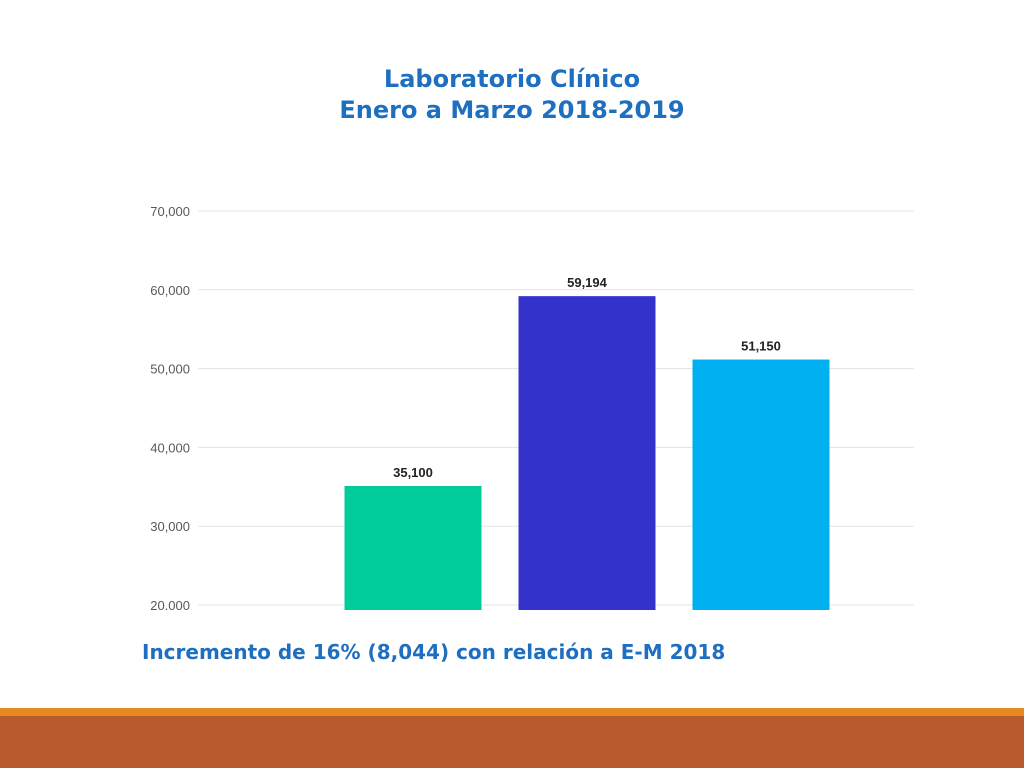 This screenshot has height=768, width=1024. Describe the element at coordinates (170, 526) in the screenshot. I see `y-tick-label: 30,000` at that location.